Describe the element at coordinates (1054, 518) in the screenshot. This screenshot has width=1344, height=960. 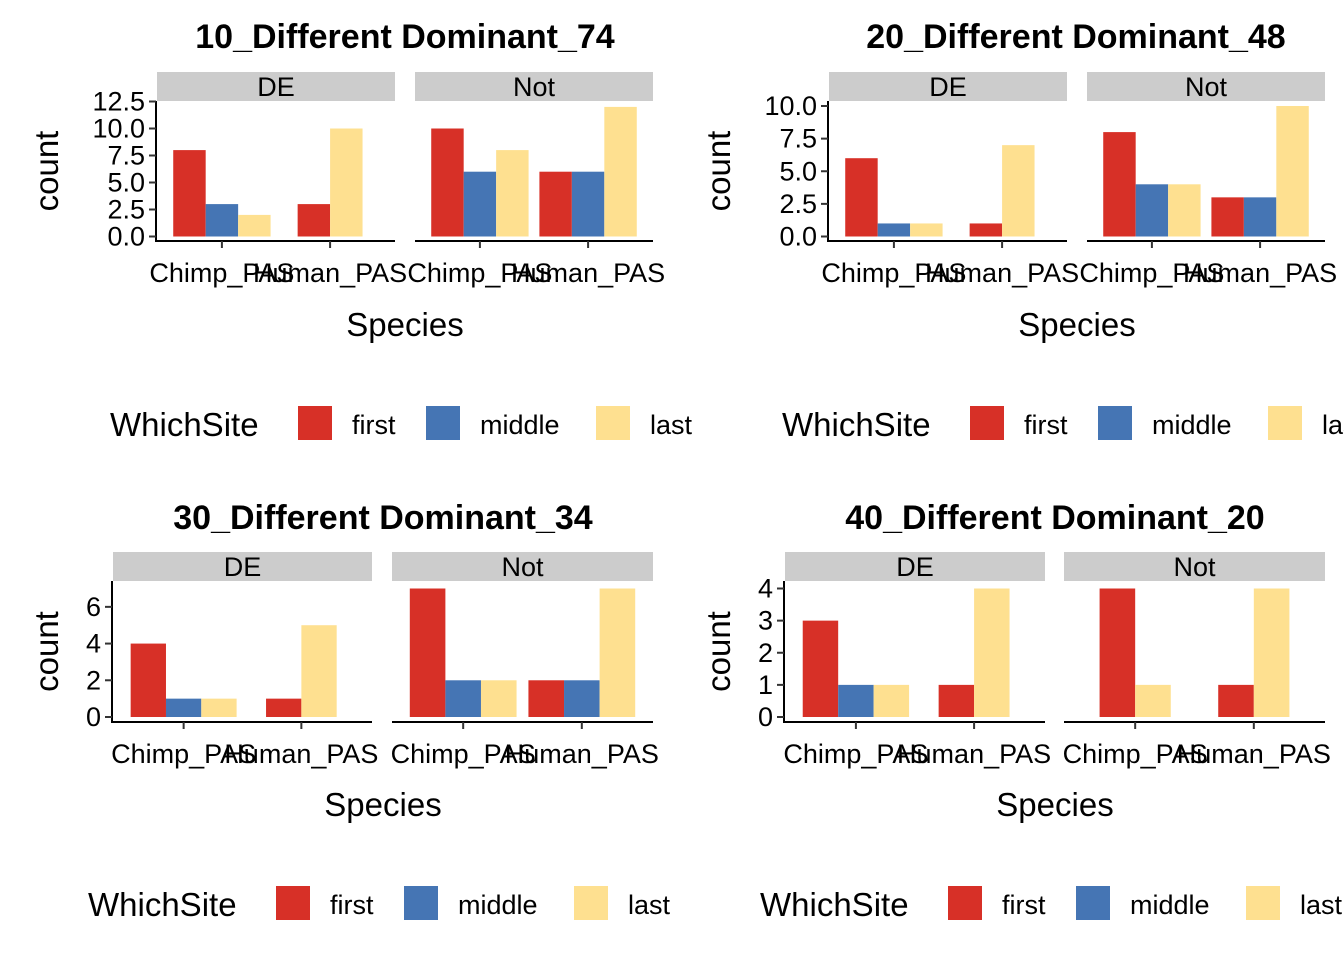
I see `chart-title: 40_Different Dominant_20` at that location.